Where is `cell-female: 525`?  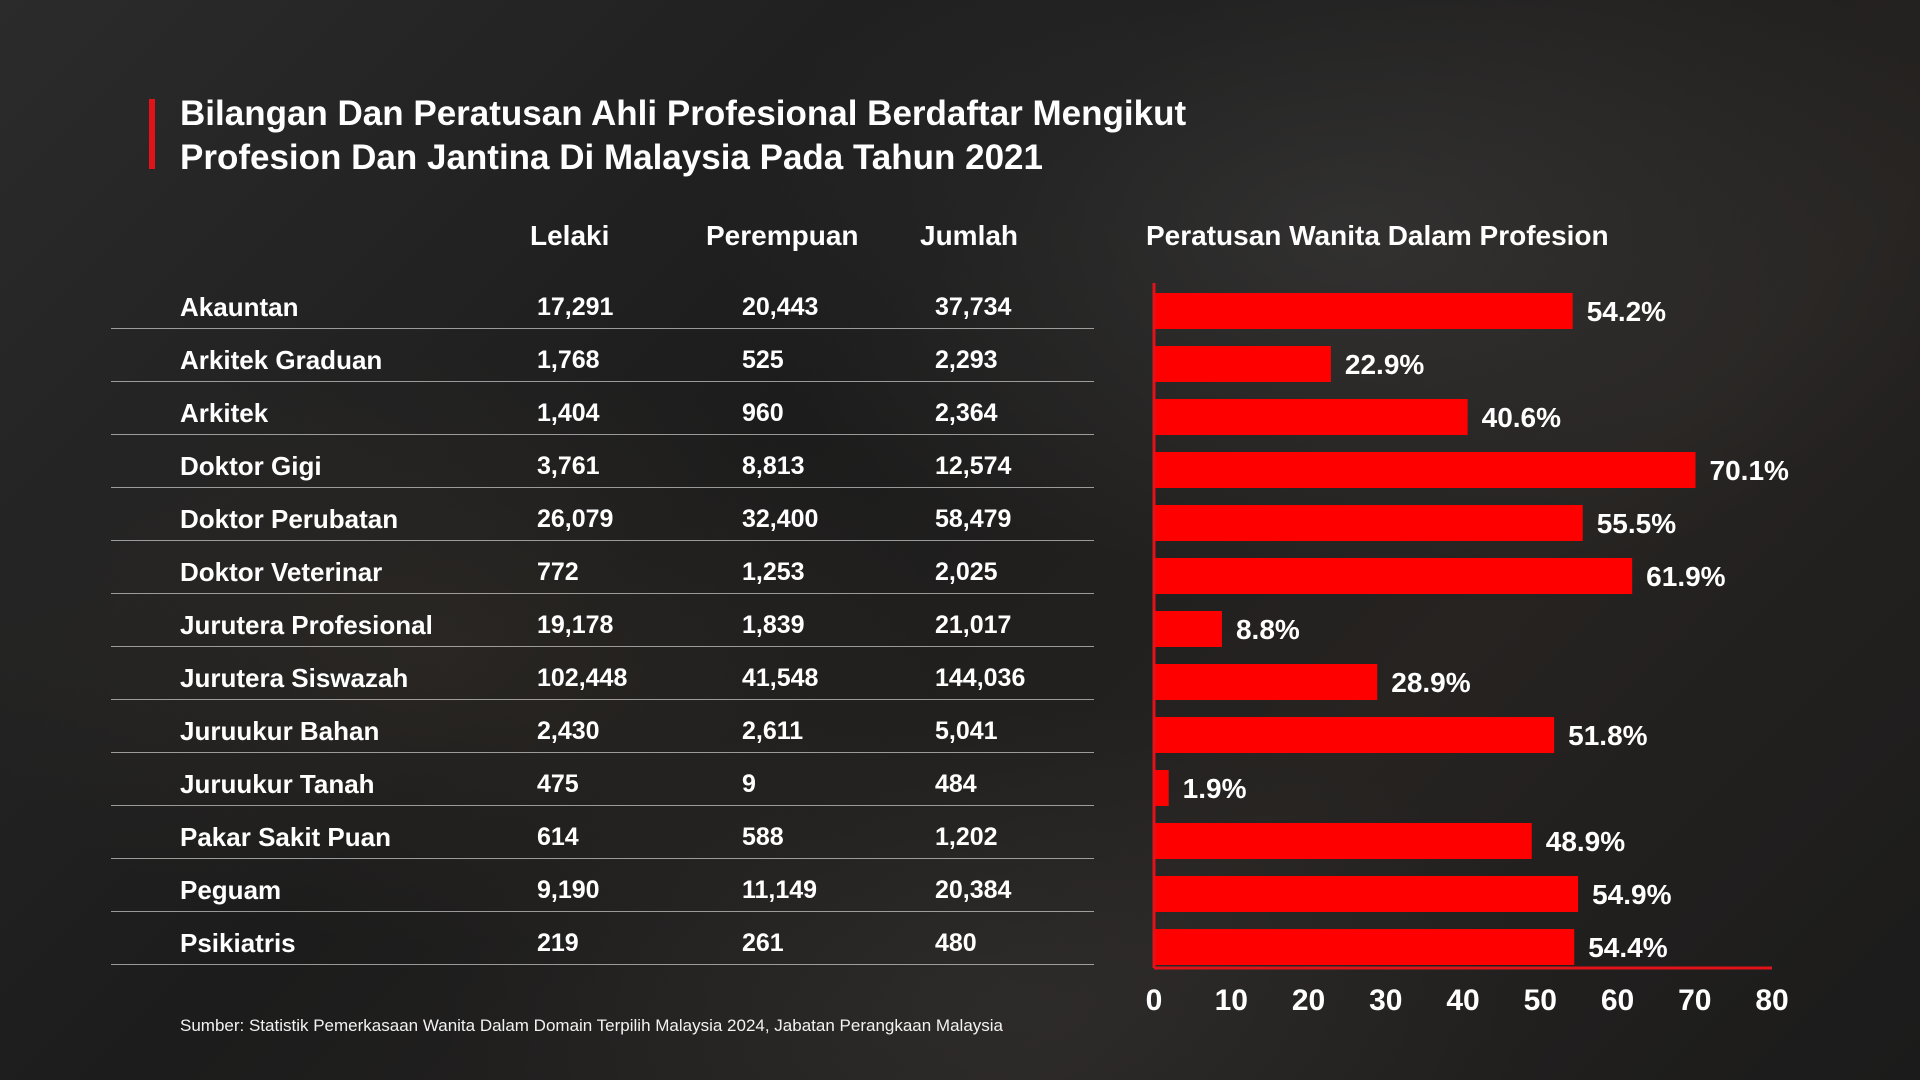 cell-female: 525 is located at coordinates (763, 360).